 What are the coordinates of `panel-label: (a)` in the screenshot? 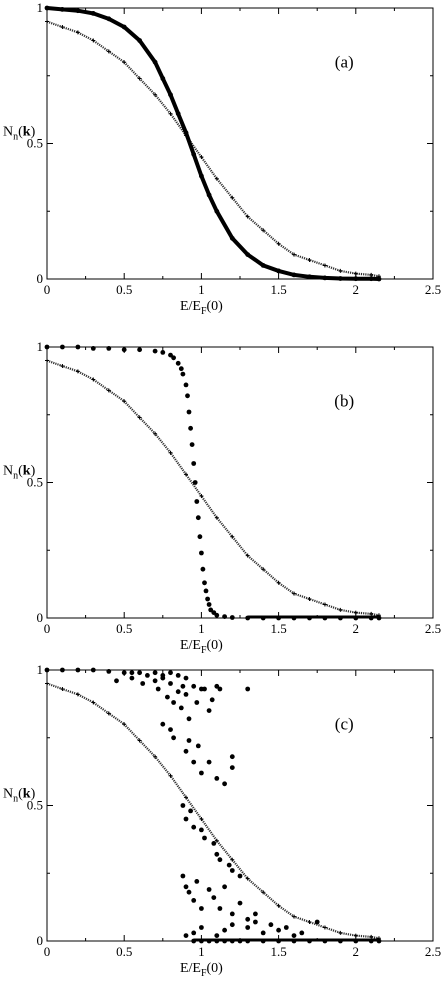 It's located at (344, 62).